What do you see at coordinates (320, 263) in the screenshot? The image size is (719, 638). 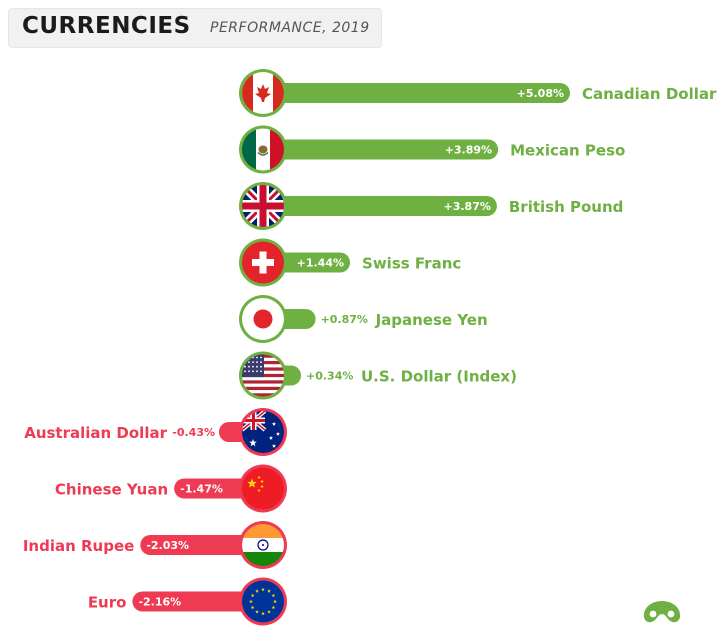 I see `value-label: +1.44%` at bounding box center [320, 263].